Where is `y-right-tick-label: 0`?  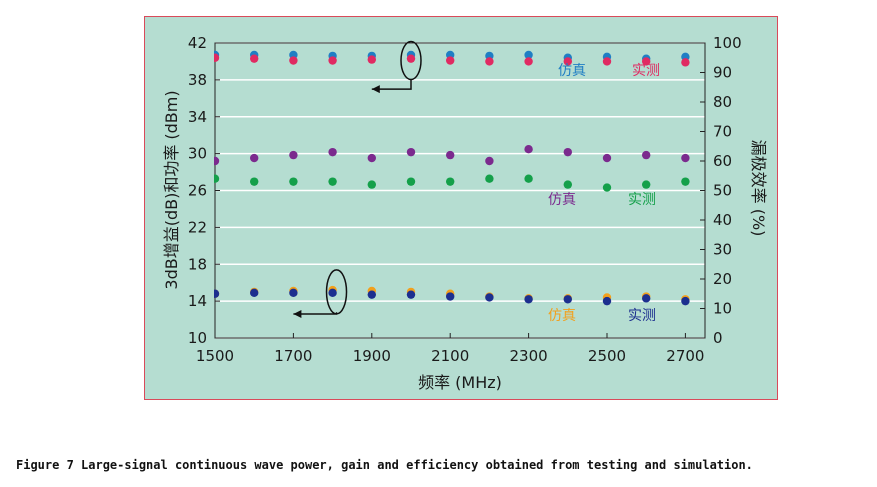 y-right-tick-label: 0 is located at coordinates (718, 338).